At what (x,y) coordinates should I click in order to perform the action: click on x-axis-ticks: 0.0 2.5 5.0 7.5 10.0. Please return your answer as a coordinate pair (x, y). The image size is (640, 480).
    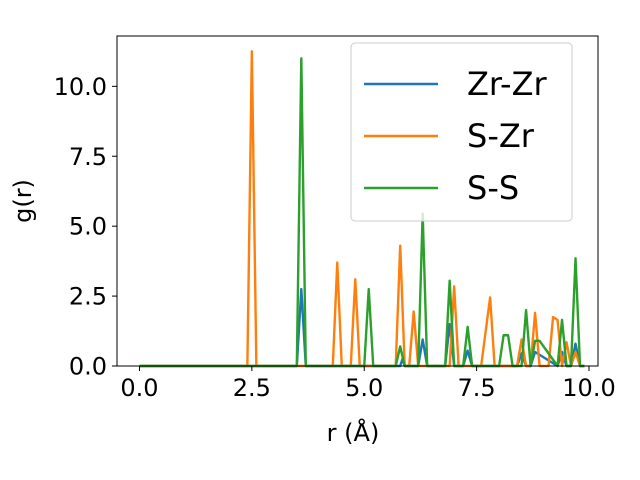
    Looking at the image, I should click on (368, 384).